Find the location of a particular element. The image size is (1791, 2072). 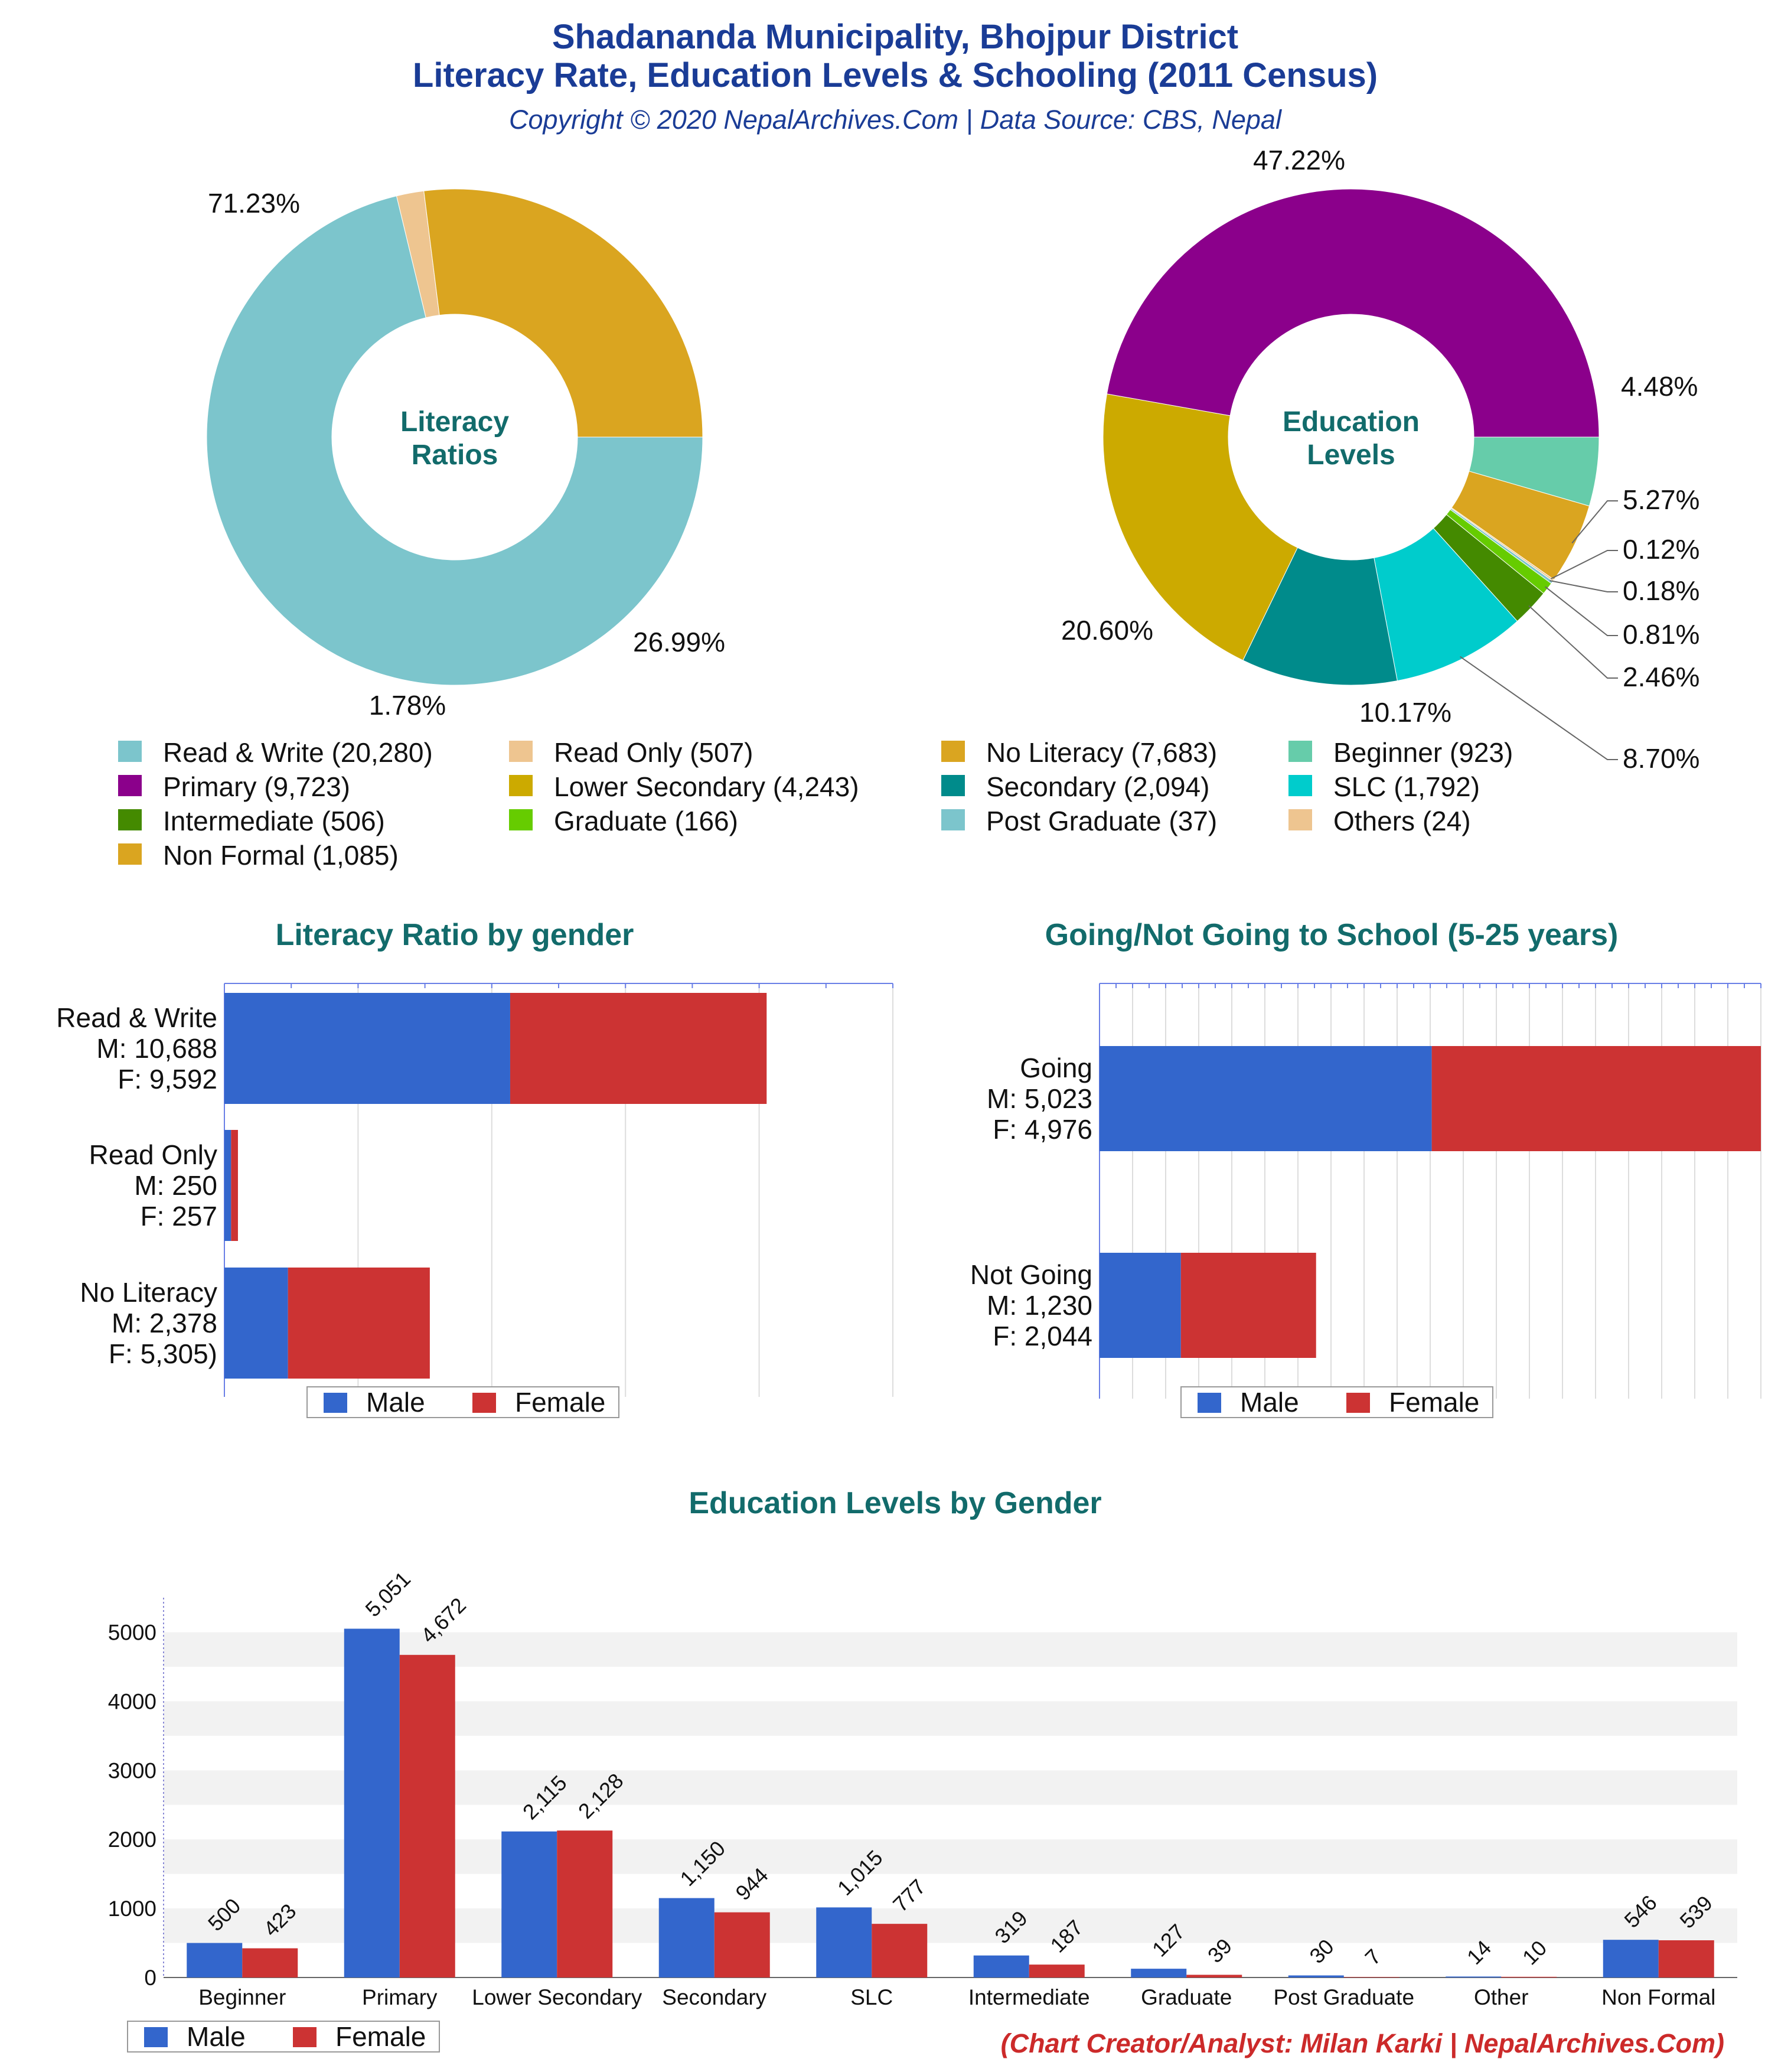

legend-item-read-only-507: Read Only (507) is located at coordinates (653, 752).